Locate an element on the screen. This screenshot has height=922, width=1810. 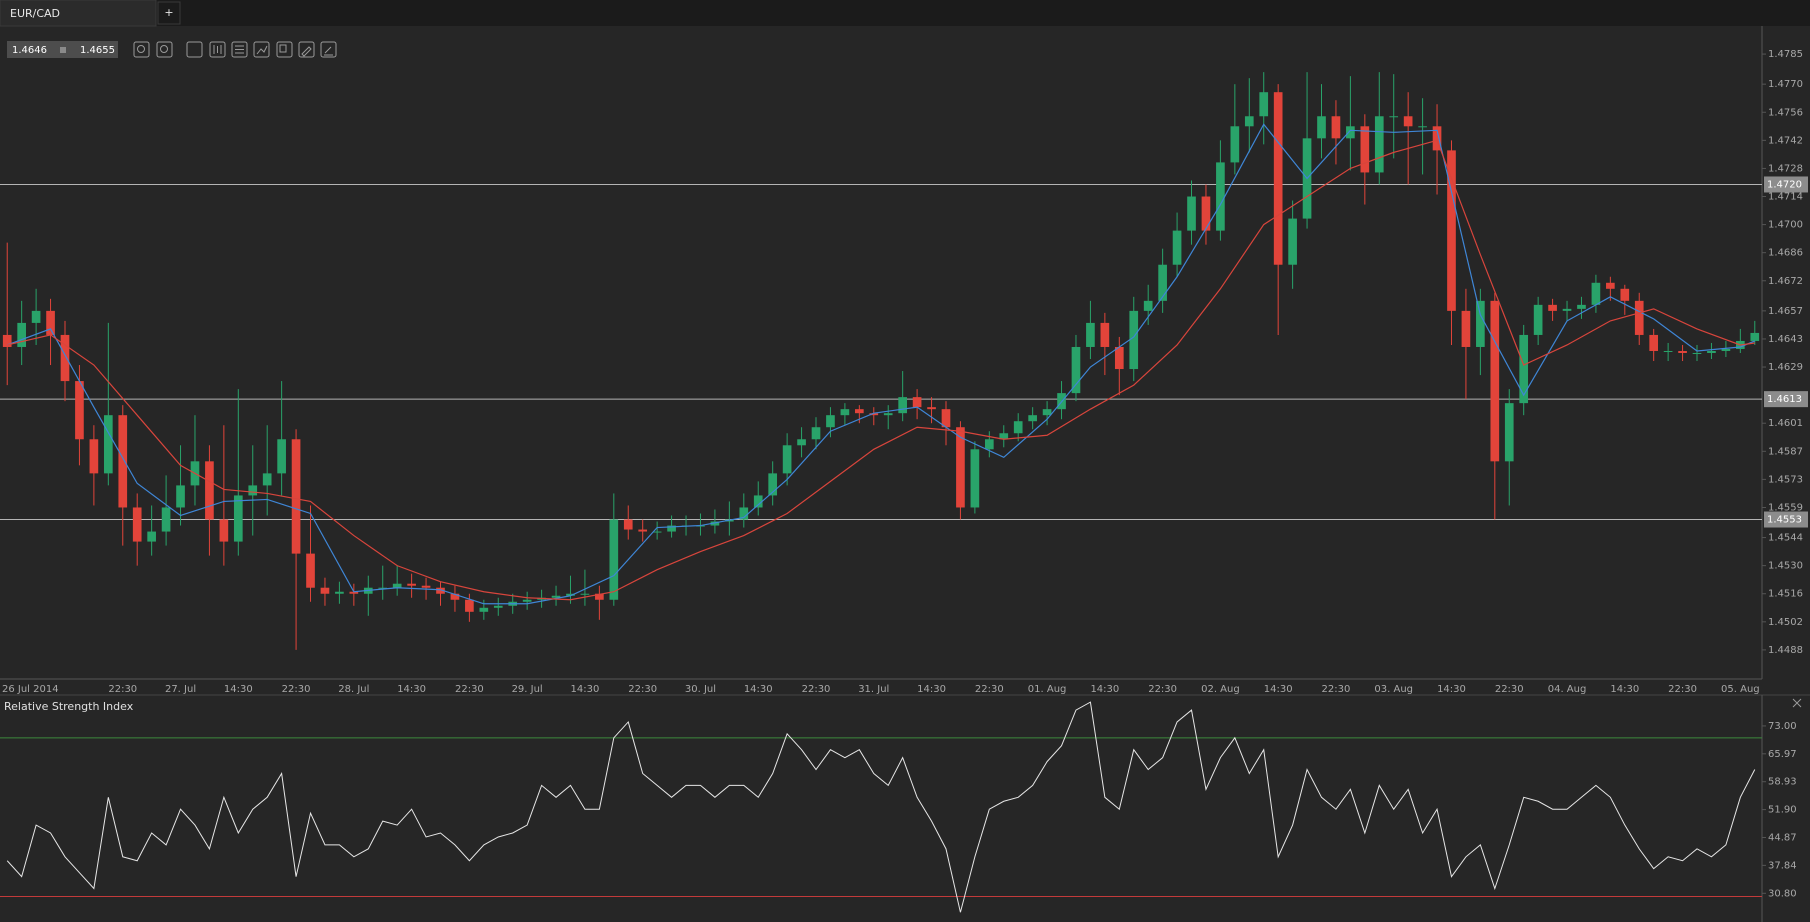
rsi-title: Relative Strength Index is located at coordinates (69, 706).